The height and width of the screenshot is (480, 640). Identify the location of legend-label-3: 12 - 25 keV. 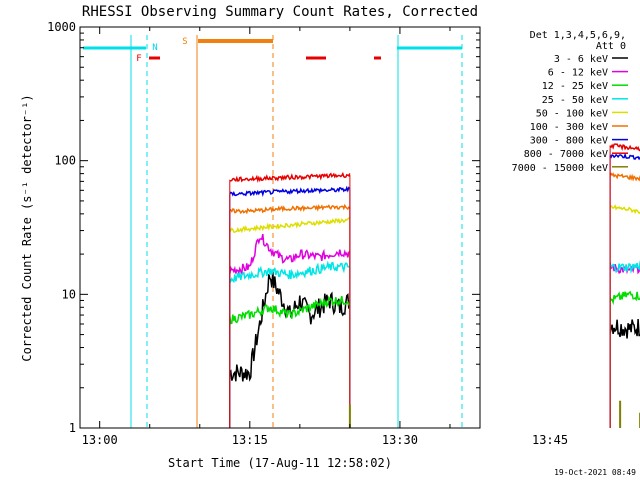
(575, 86).